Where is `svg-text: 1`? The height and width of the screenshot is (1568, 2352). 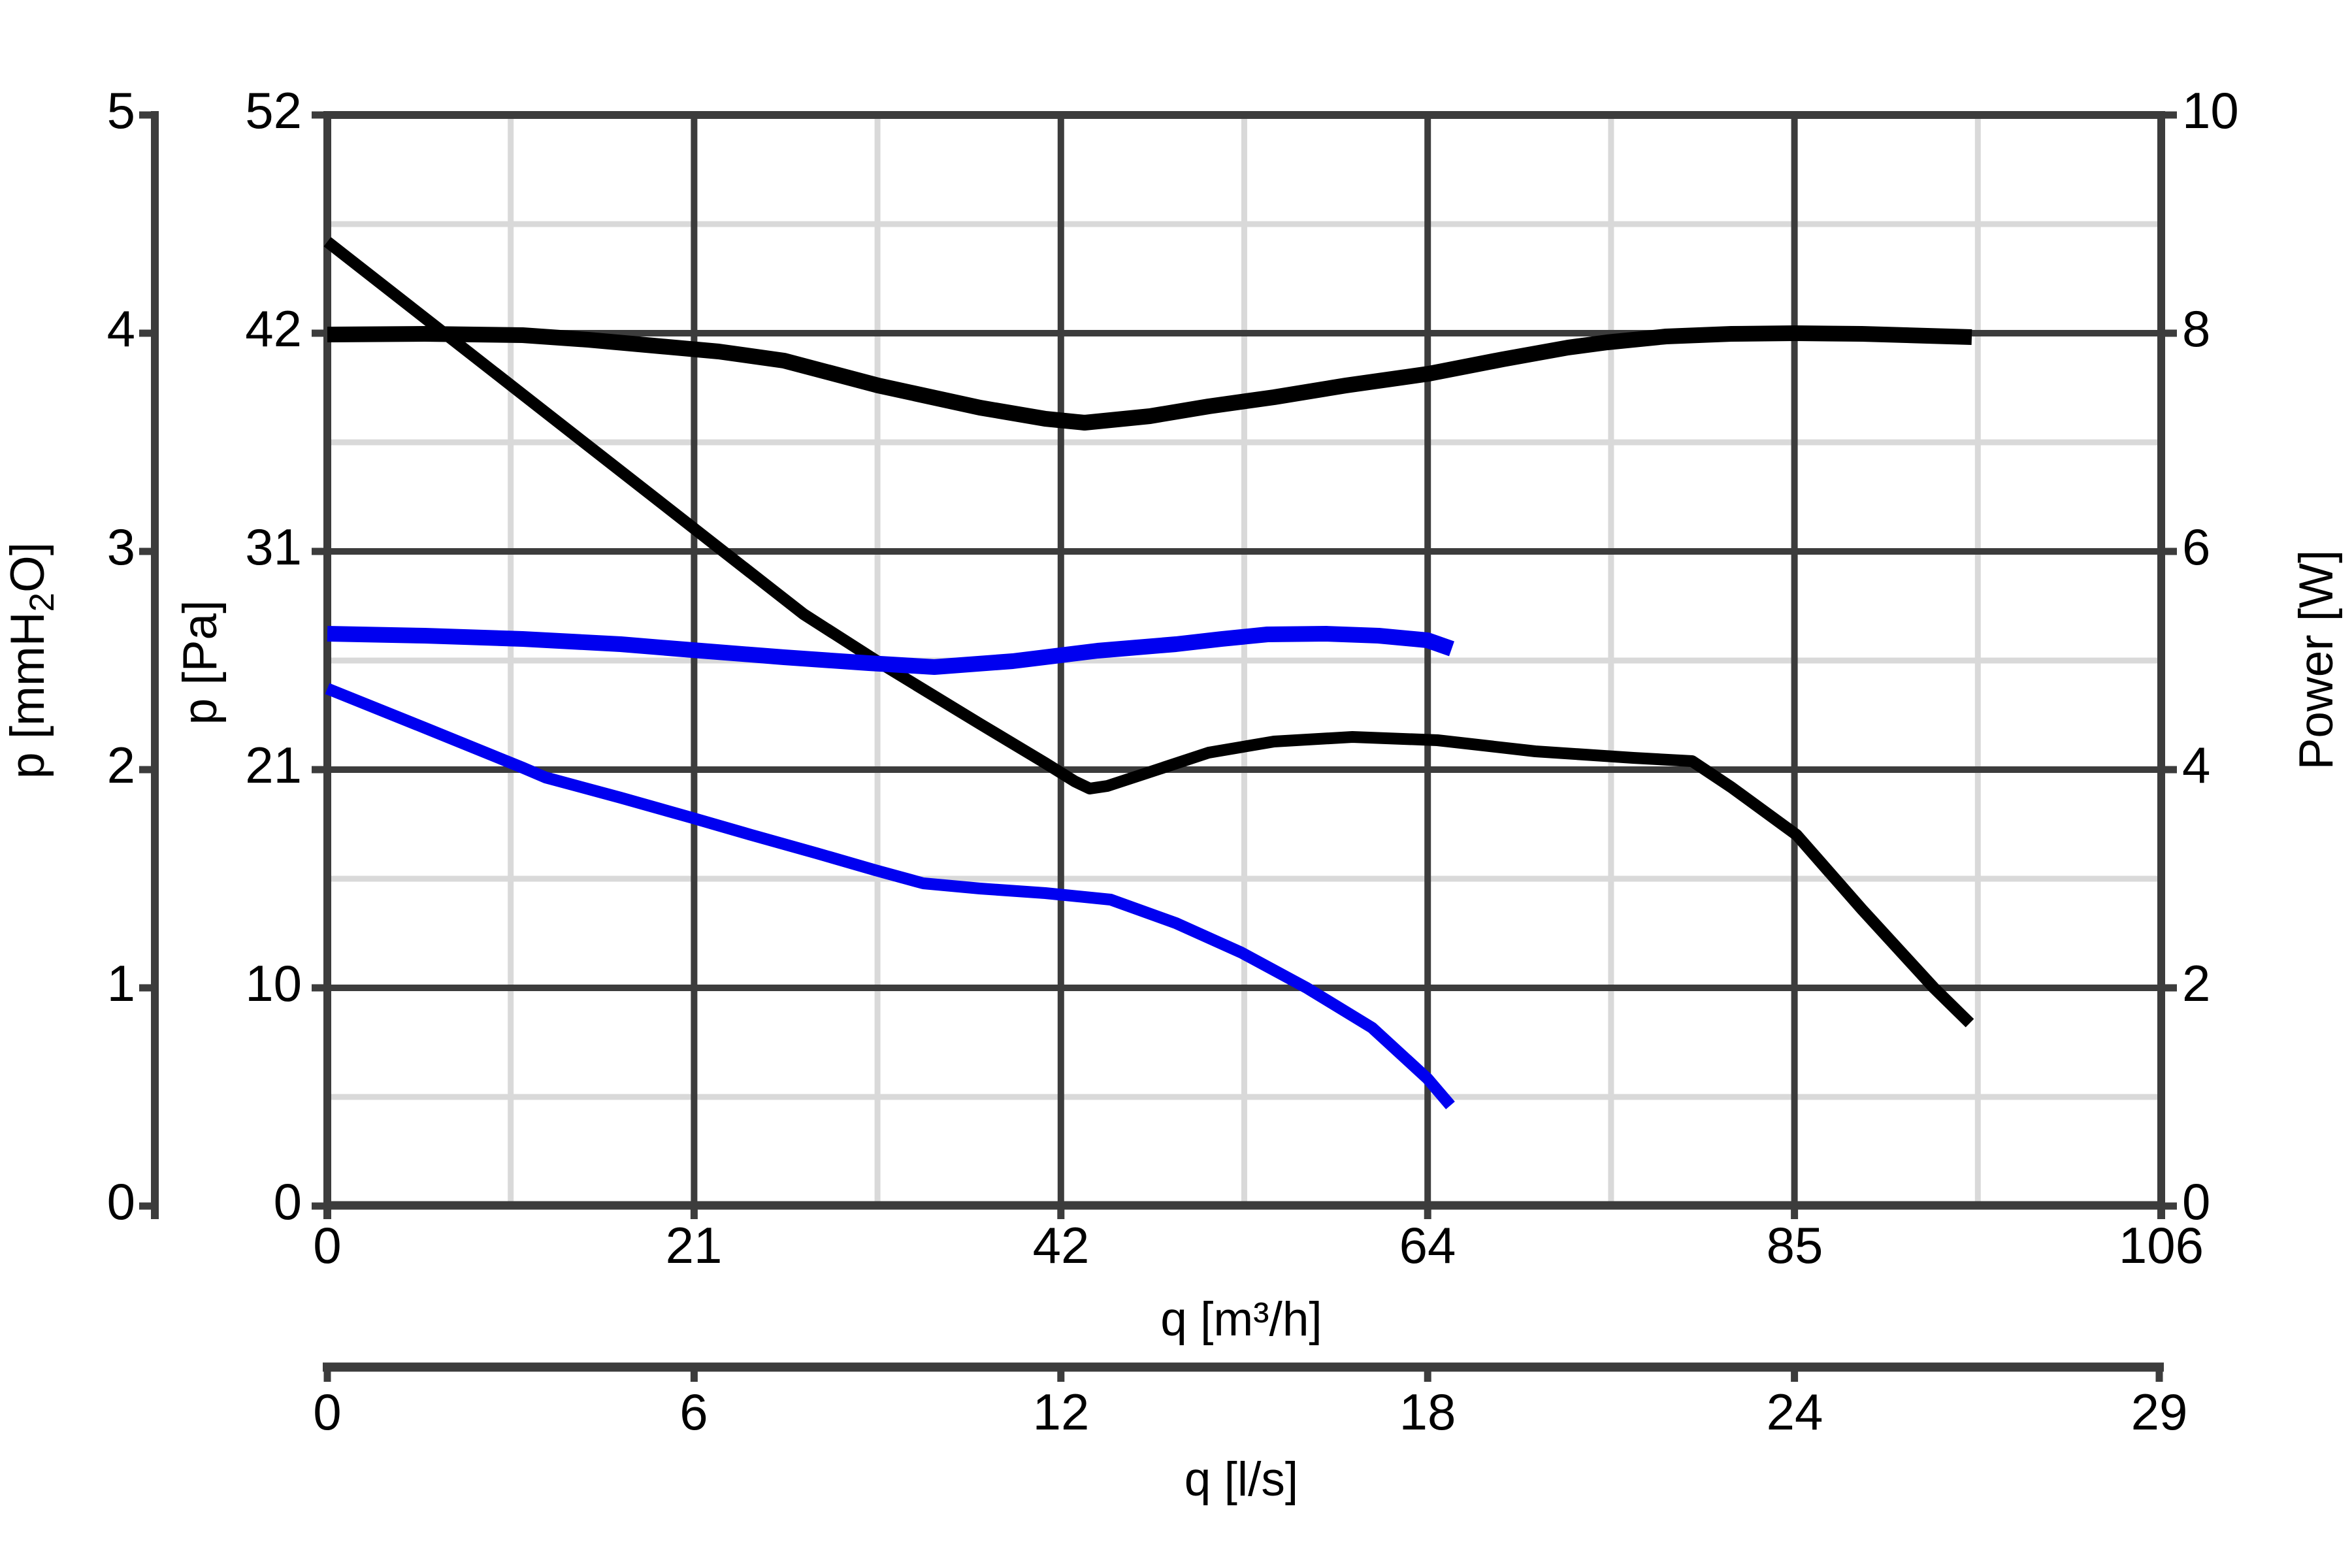 svg-text: 1 is located at coordinates (121, 983).